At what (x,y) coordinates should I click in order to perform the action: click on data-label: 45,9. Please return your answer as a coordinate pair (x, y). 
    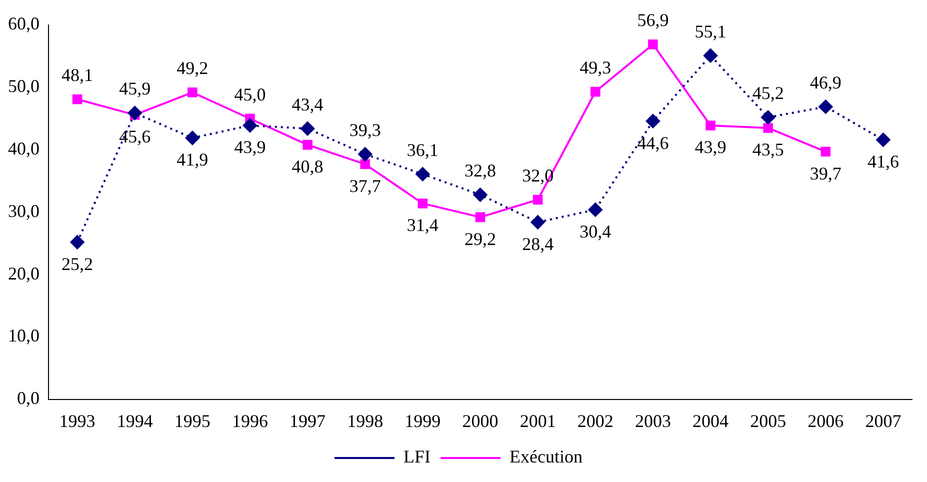
    Looking at the image, I should click on (135, 88).